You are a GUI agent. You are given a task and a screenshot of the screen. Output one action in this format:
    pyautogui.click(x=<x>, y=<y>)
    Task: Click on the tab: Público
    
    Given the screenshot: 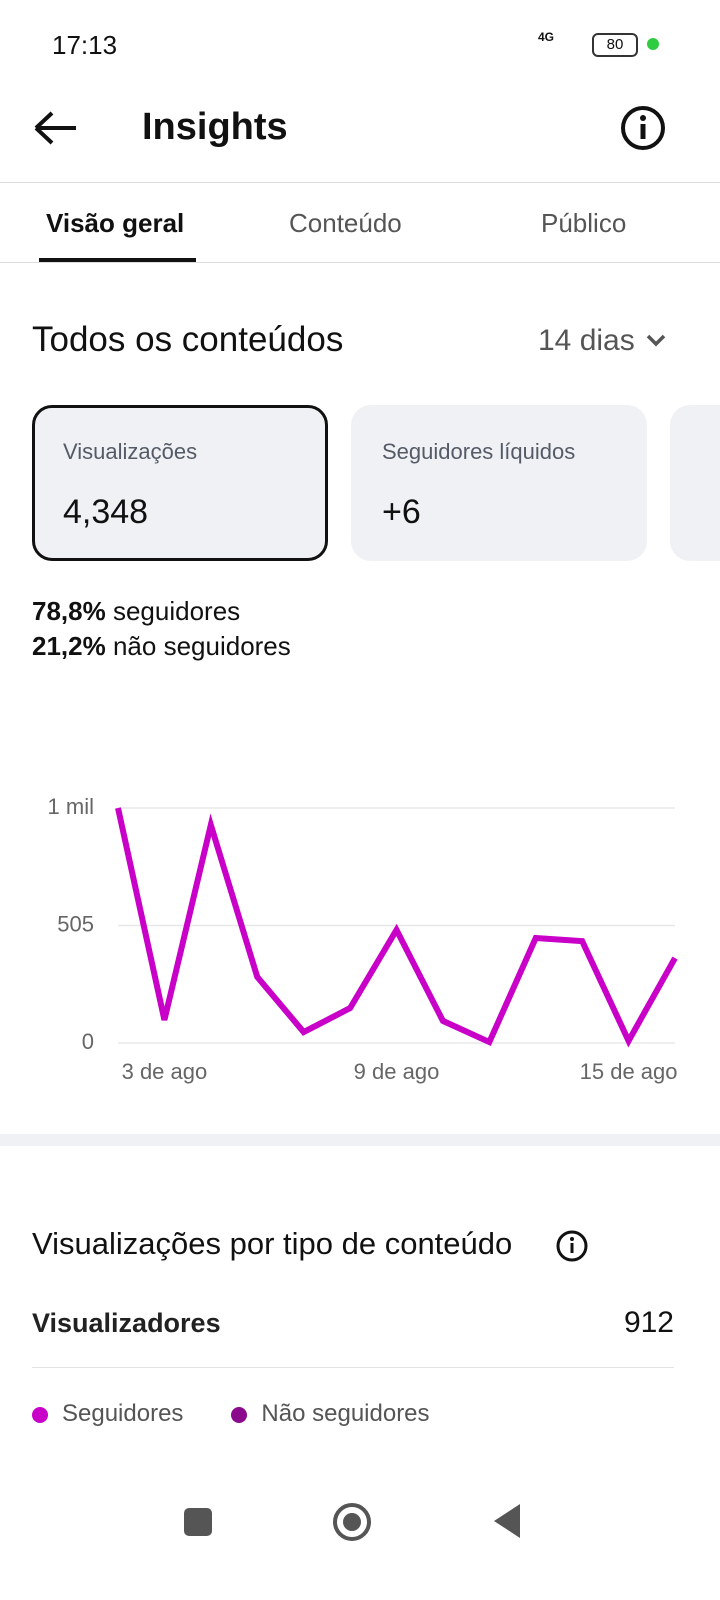 What is the action you would take?
    pyautogui.click(x=584, y=223)
    